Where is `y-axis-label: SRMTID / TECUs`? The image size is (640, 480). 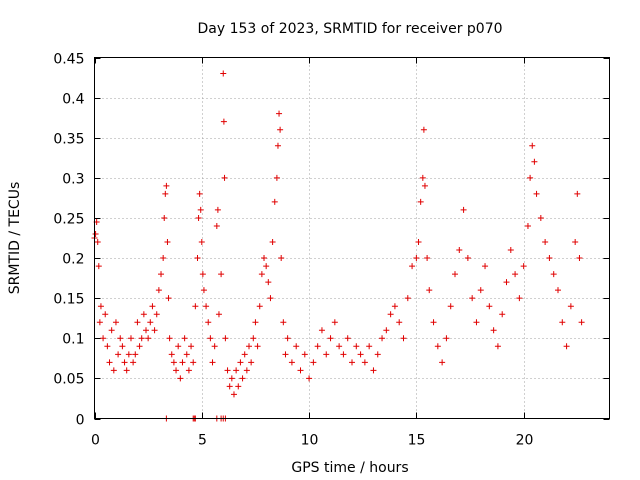
y-axis-label: SRMTID / TECUs is located at coordinates (15, 238).